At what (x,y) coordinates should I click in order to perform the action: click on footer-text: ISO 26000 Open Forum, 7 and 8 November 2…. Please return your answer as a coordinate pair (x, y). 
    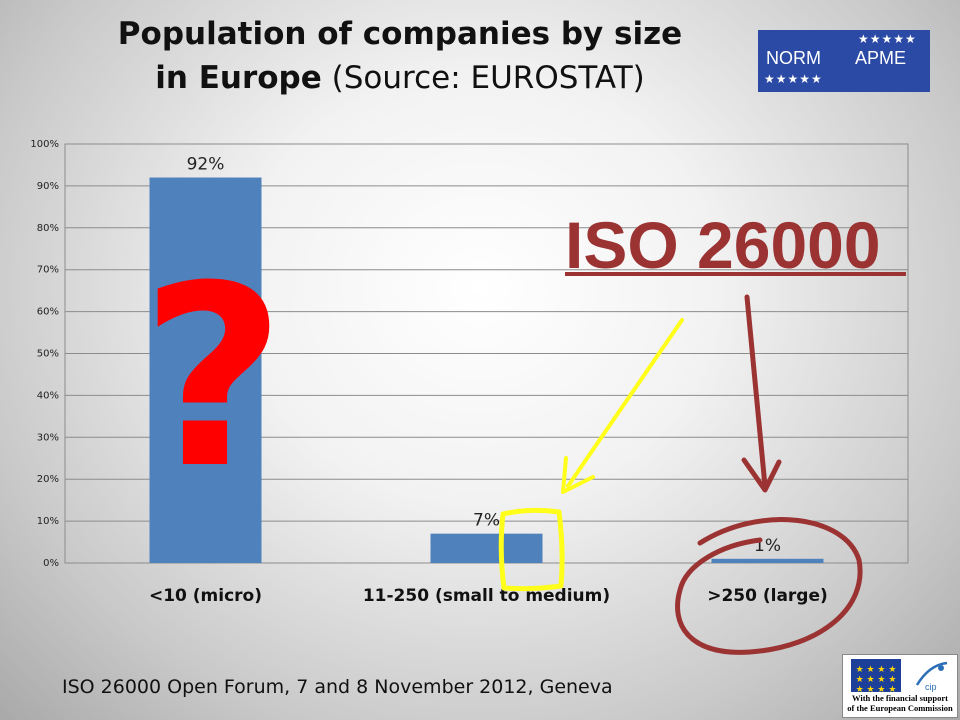
    Looking at the image, I should click on (337, 687).